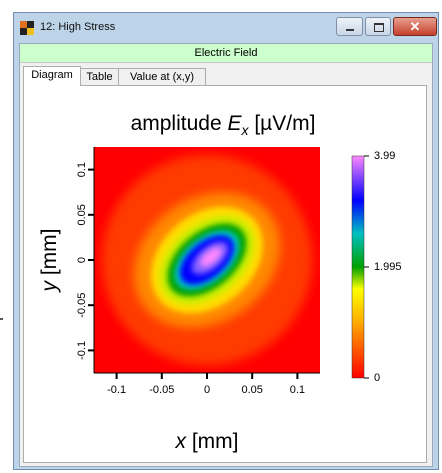  I want to click on maximize-icon, so click(379, 27).